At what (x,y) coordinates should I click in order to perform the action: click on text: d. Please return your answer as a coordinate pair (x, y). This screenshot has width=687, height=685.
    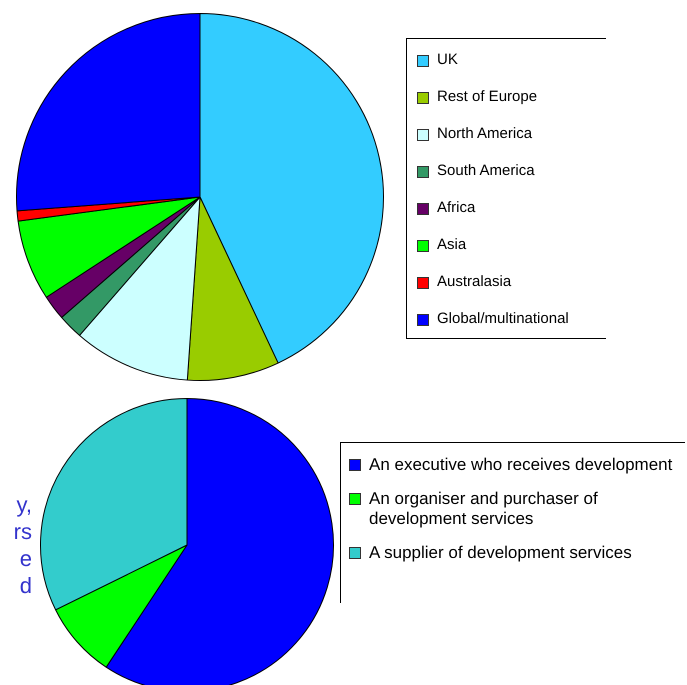
    Looking at the image, I should click on (26, 586).